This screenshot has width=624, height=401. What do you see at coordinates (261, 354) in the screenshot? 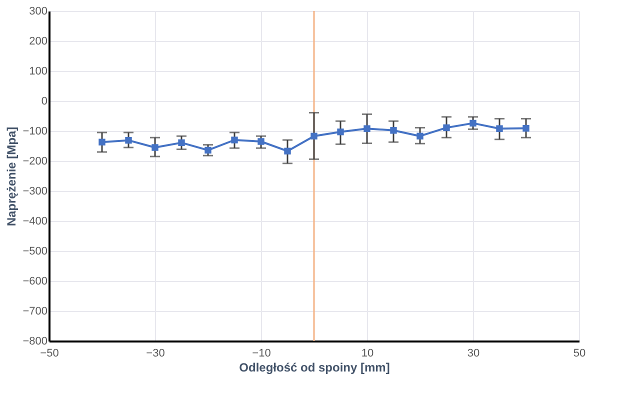
I see `x-tick-label: −10` at bounding box center [261, 354].